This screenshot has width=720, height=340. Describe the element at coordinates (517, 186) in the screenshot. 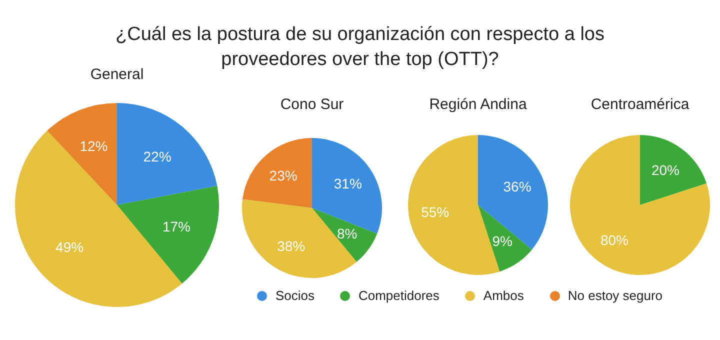

I see `data-label: 36%` at that location.